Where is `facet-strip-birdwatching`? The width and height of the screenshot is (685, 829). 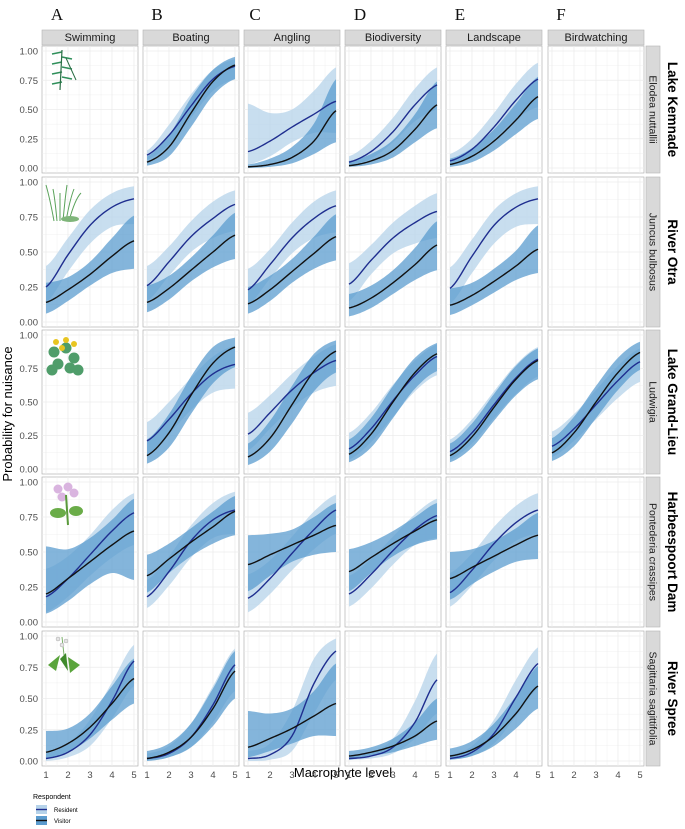 facet-strip-birdwatching is located at coordinates (596, 37).